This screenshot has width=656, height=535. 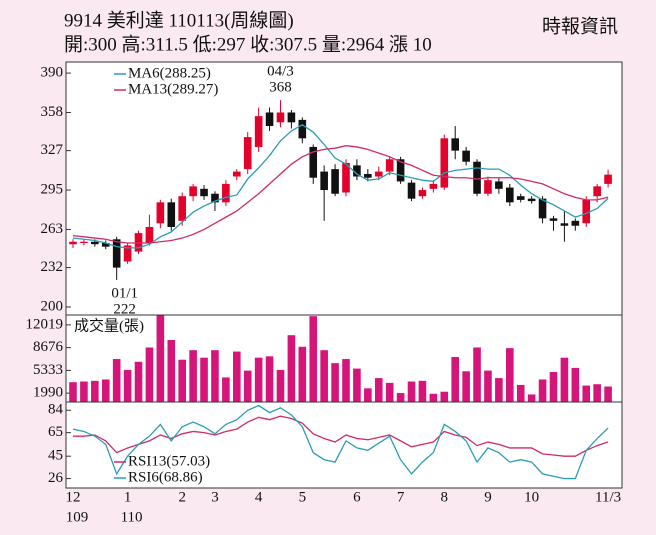 What do you see at coordinates (182, 497) in the screenshot?
I see `x-tick-label: 2` at bounding box center [182, 497].